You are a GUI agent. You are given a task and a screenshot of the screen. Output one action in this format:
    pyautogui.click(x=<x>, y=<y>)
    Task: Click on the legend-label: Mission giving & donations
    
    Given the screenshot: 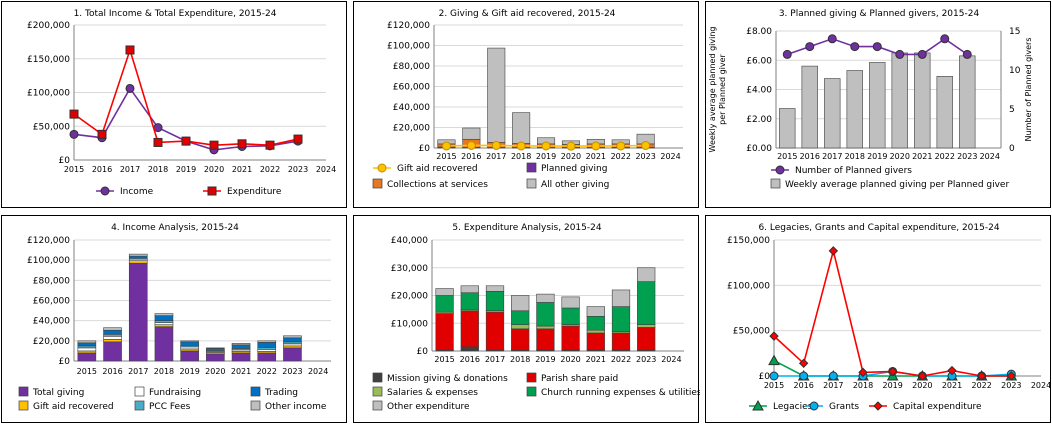 What is the action you would take?
    pyautogui.click(x=447, y=379)
    